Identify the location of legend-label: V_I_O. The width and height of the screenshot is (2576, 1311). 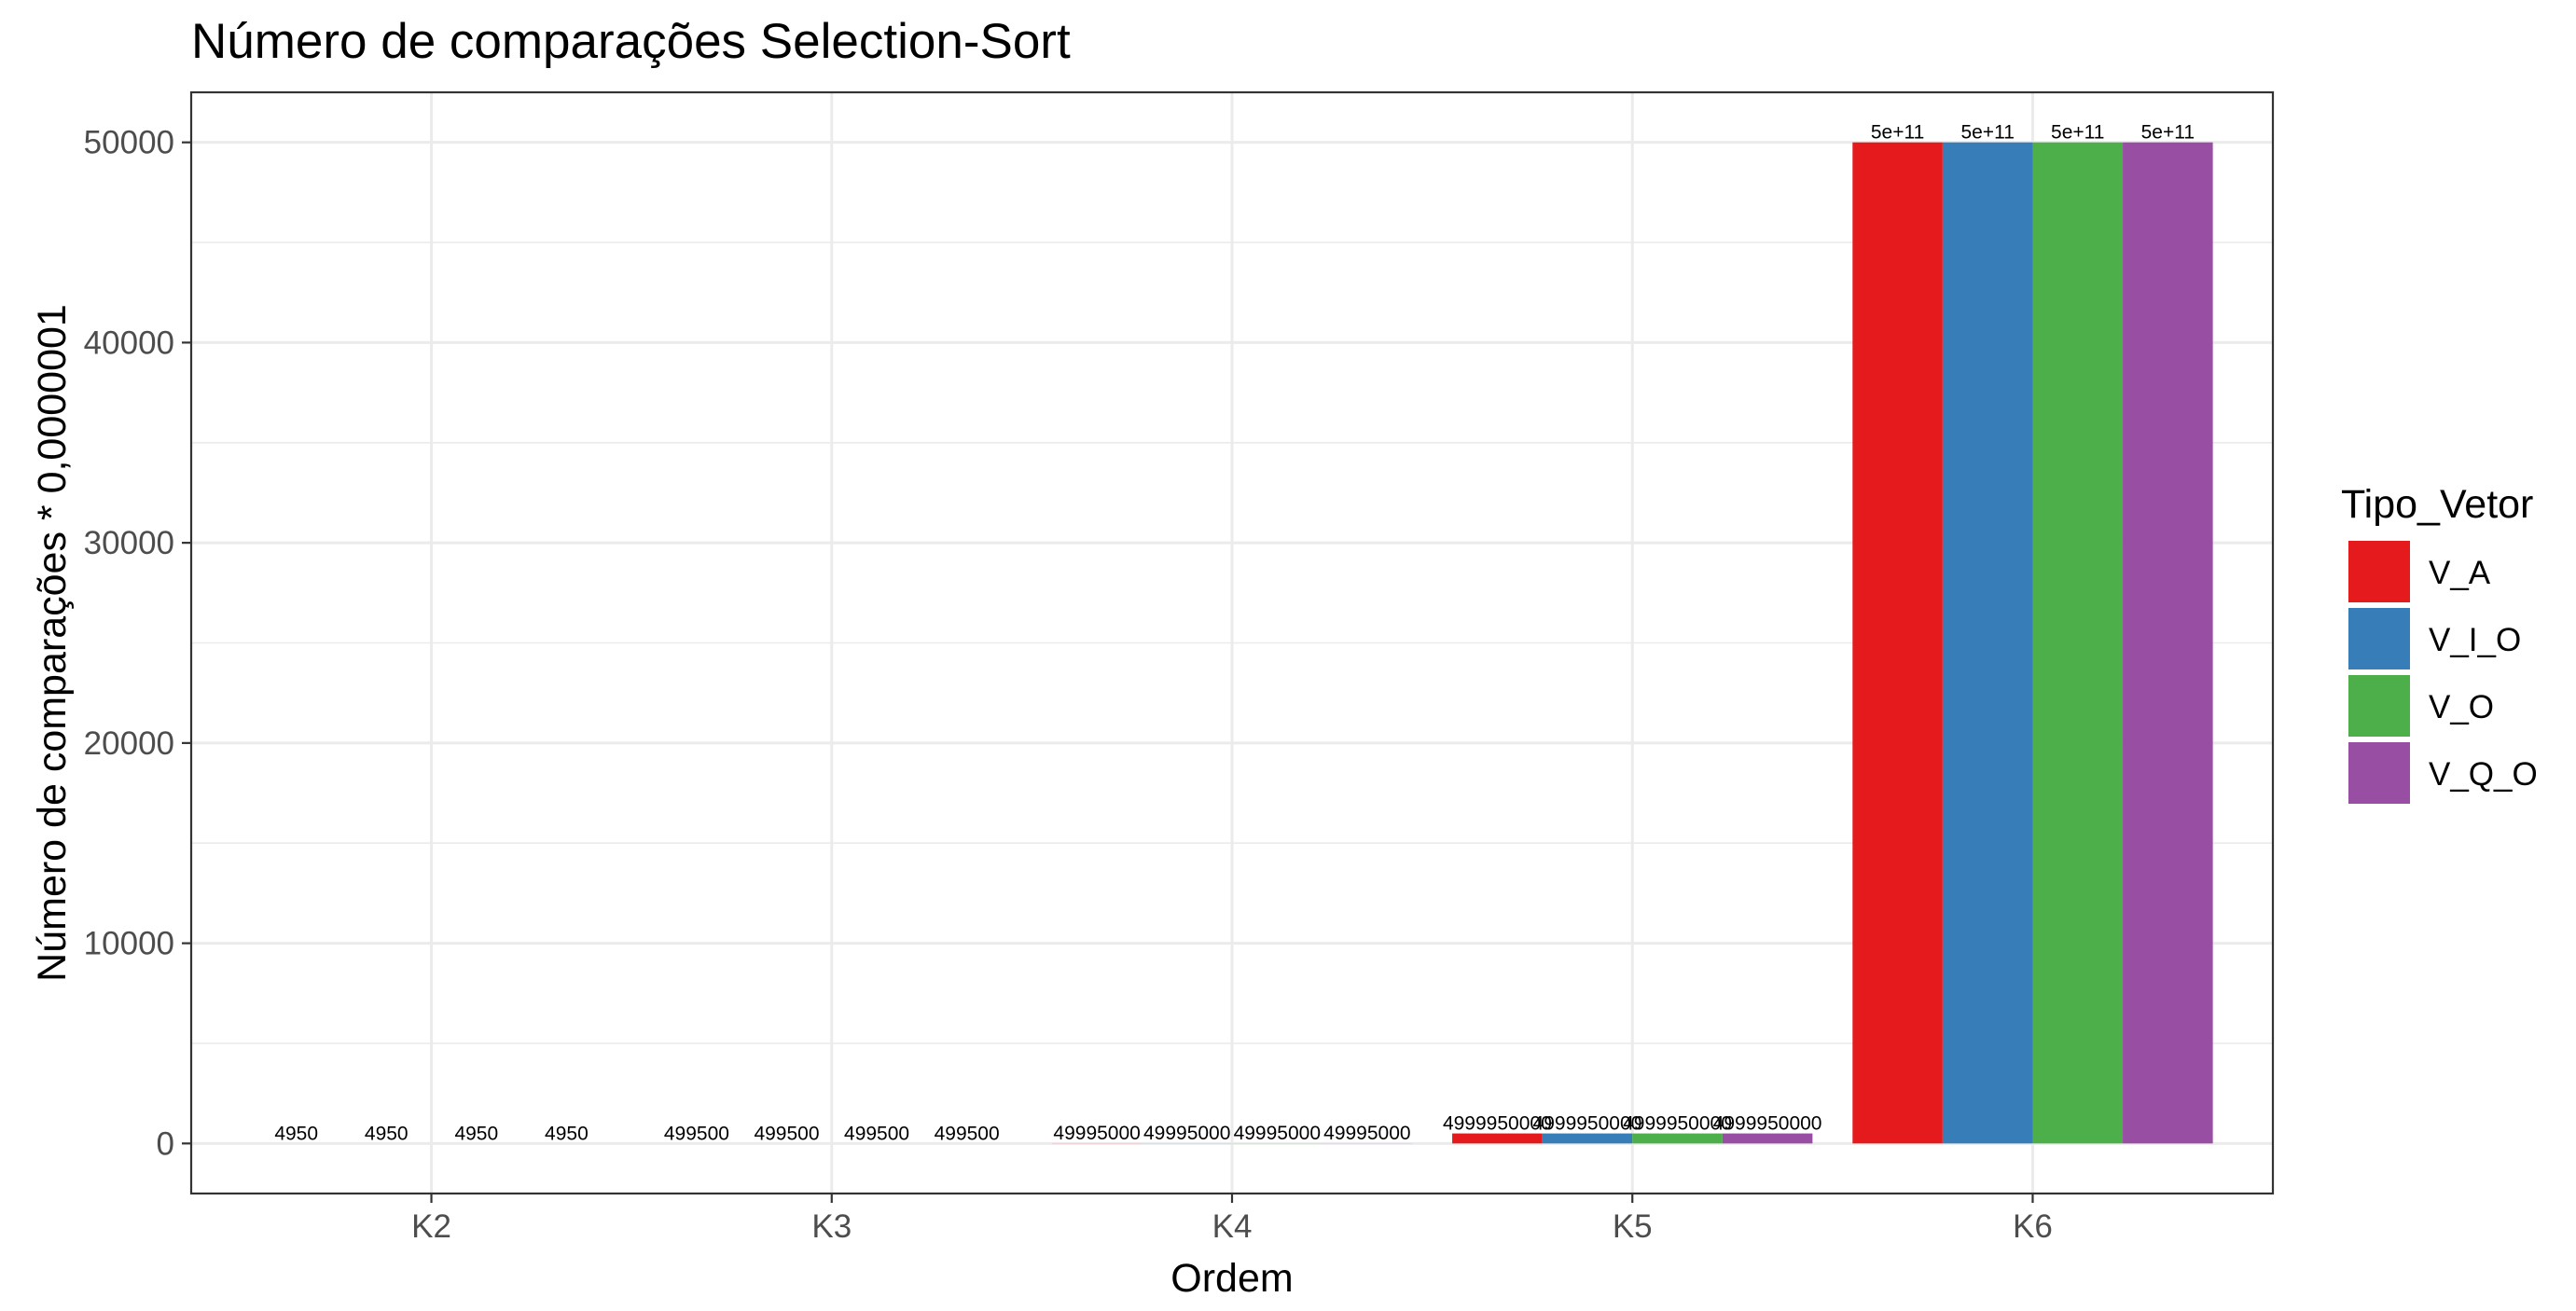
(2475, 640).